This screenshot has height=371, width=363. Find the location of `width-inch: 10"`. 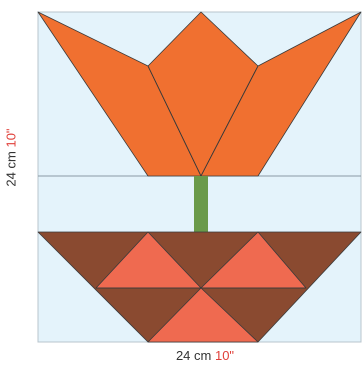

width-inch: 10" is located at coordinates (224, 355).